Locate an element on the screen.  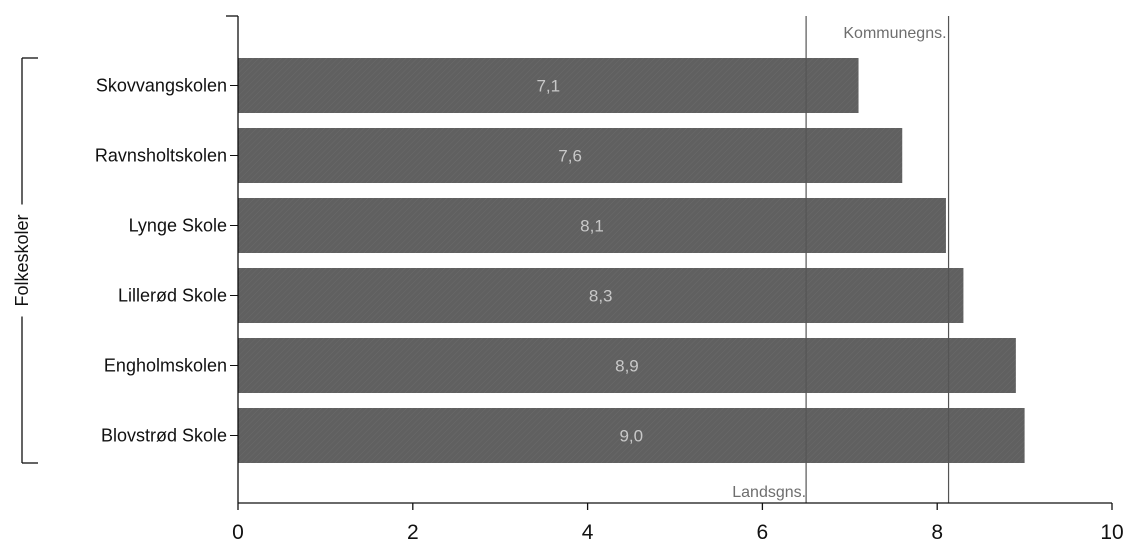
x-tick-label: 0 is located at coordinates (238, 532).